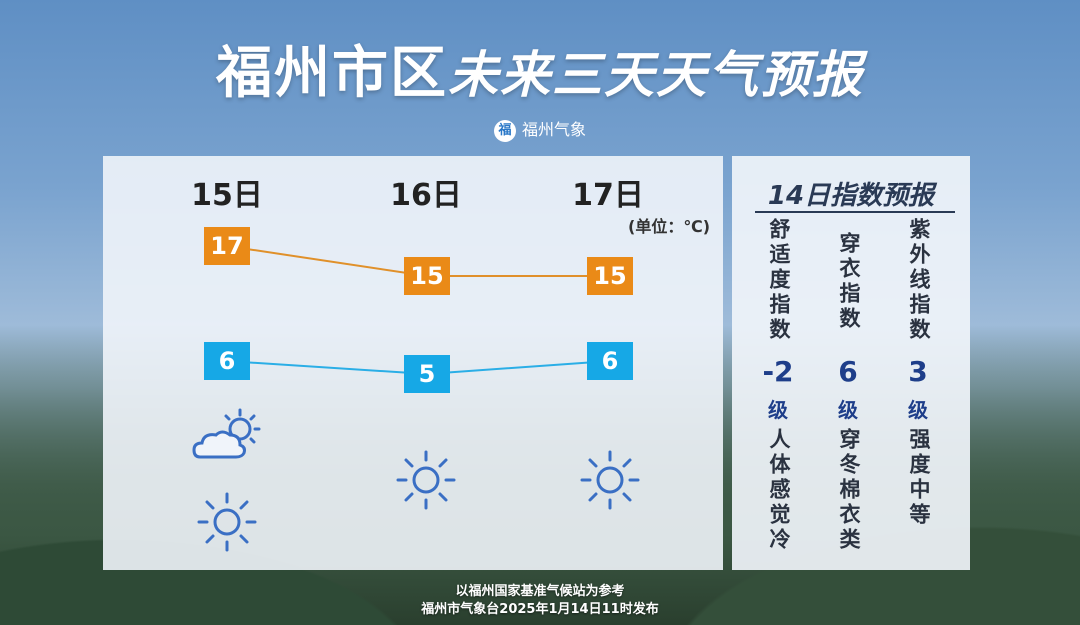  What do you see at coordinates (855, 212) in the screenshot?
I see `index-title-underline` at bounding box center [855, 212].